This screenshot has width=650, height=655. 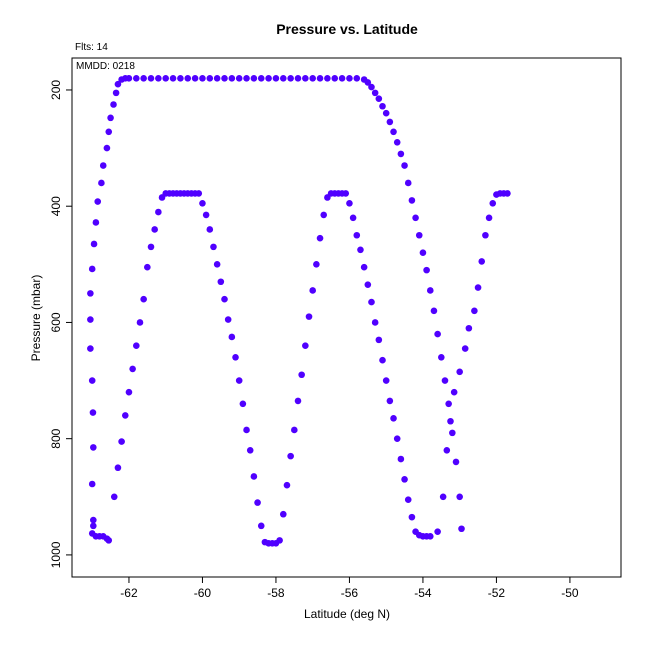 What do you see at coordinates (129, 593) in the screenshot?
I see `x-tick-label: -62` at bounding box center [129, 593].